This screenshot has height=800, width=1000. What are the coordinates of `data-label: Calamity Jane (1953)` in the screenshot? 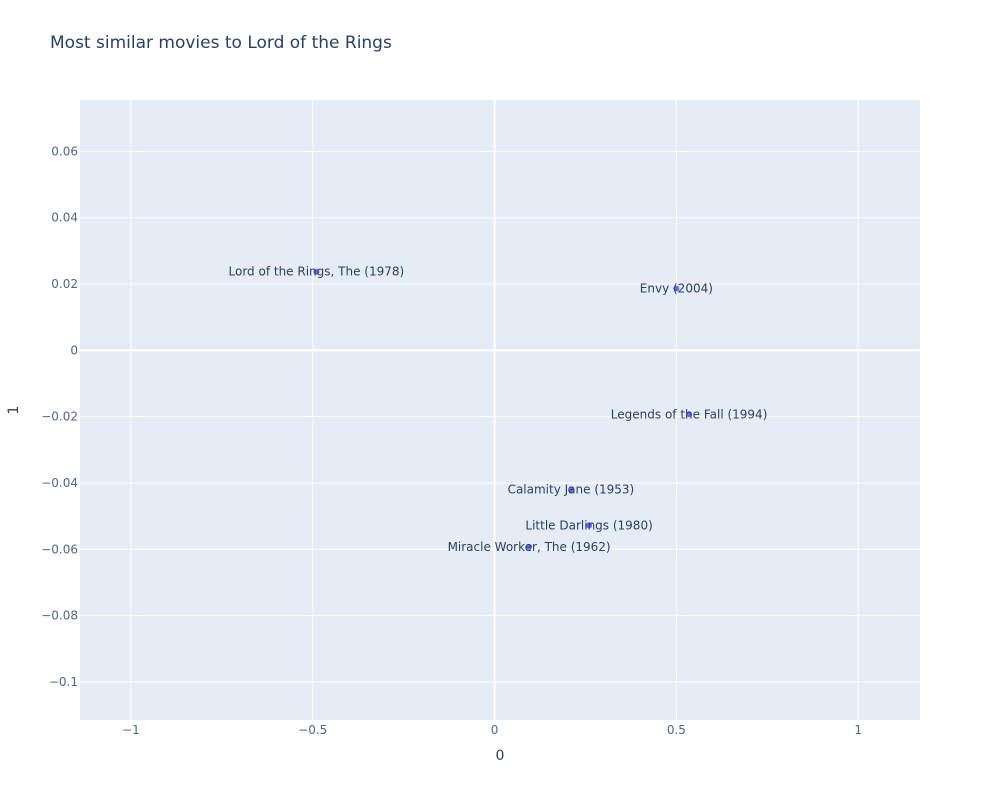 It's located at (571, 490).